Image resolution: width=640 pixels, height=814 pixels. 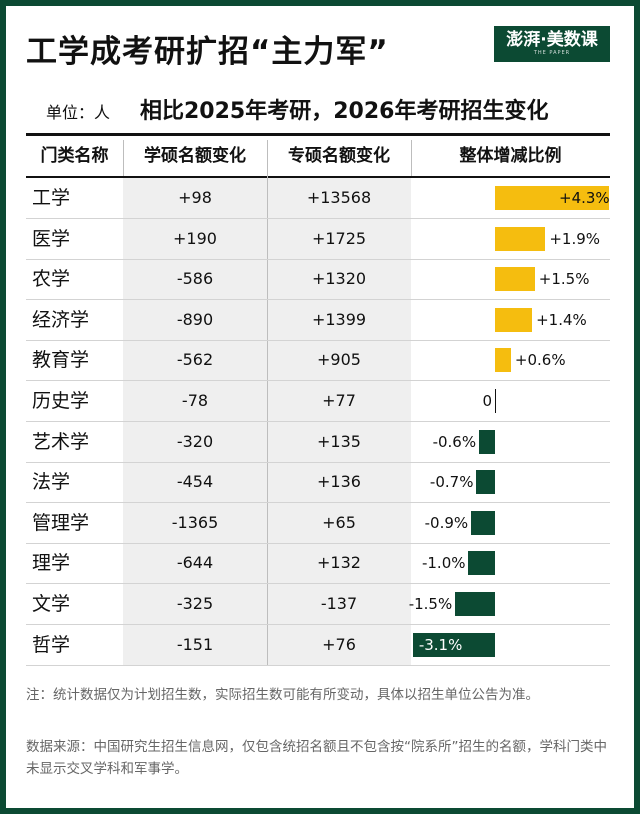 What do you see at coordinates (51, 644) in the screenshot?
I see `category-name: 哲学` at bounding box center [51, 644].